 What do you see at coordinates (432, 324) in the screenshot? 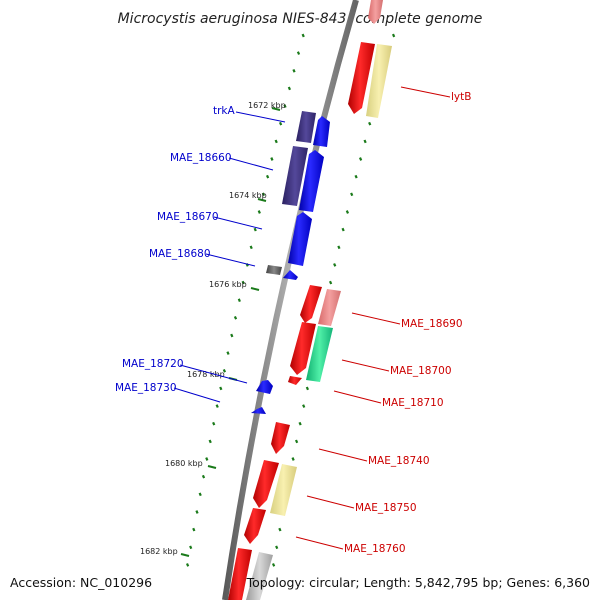
I see `gene-label-MAE_18690: MAE_18690` at bounding box center [432, 324].